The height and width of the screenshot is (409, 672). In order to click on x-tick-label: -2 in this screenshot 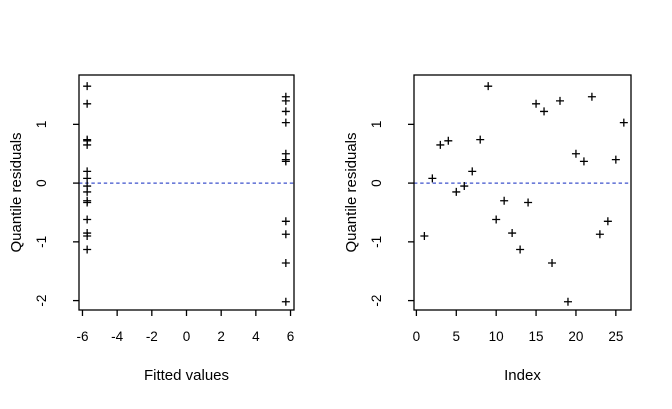, I will do `click(152, 336)`.